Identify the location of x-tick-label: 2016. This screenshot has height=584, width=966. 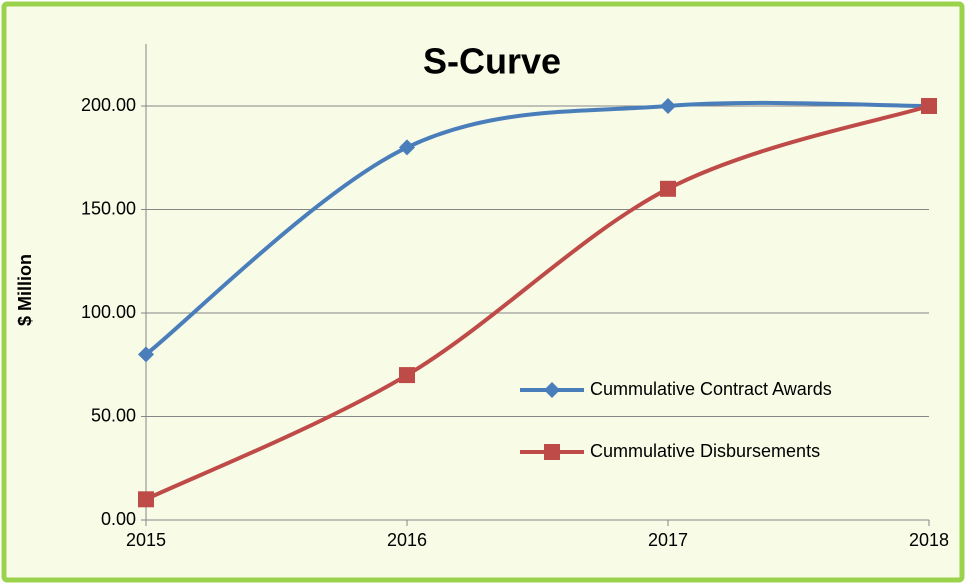
(407, 540).